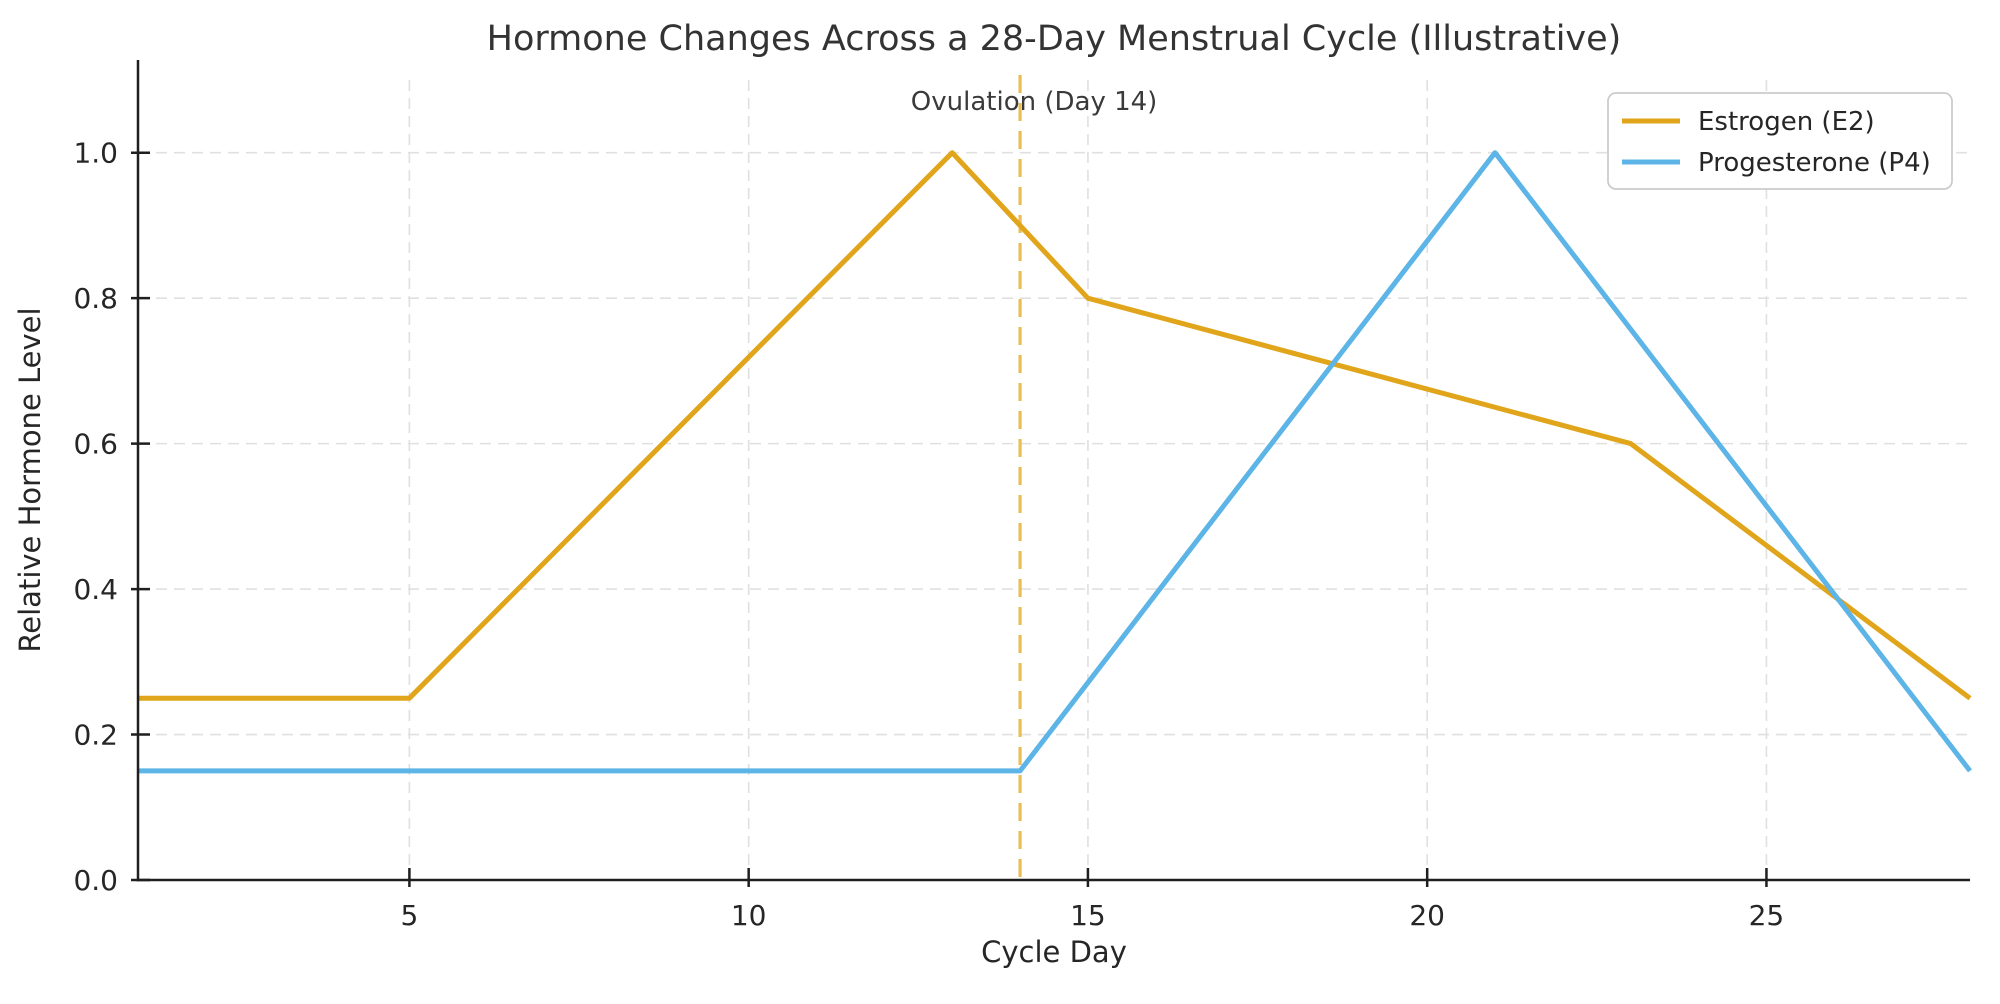 The width and height of the screenshot is (2000, 1004). I want to click on legend-box, so click(1780, 141).